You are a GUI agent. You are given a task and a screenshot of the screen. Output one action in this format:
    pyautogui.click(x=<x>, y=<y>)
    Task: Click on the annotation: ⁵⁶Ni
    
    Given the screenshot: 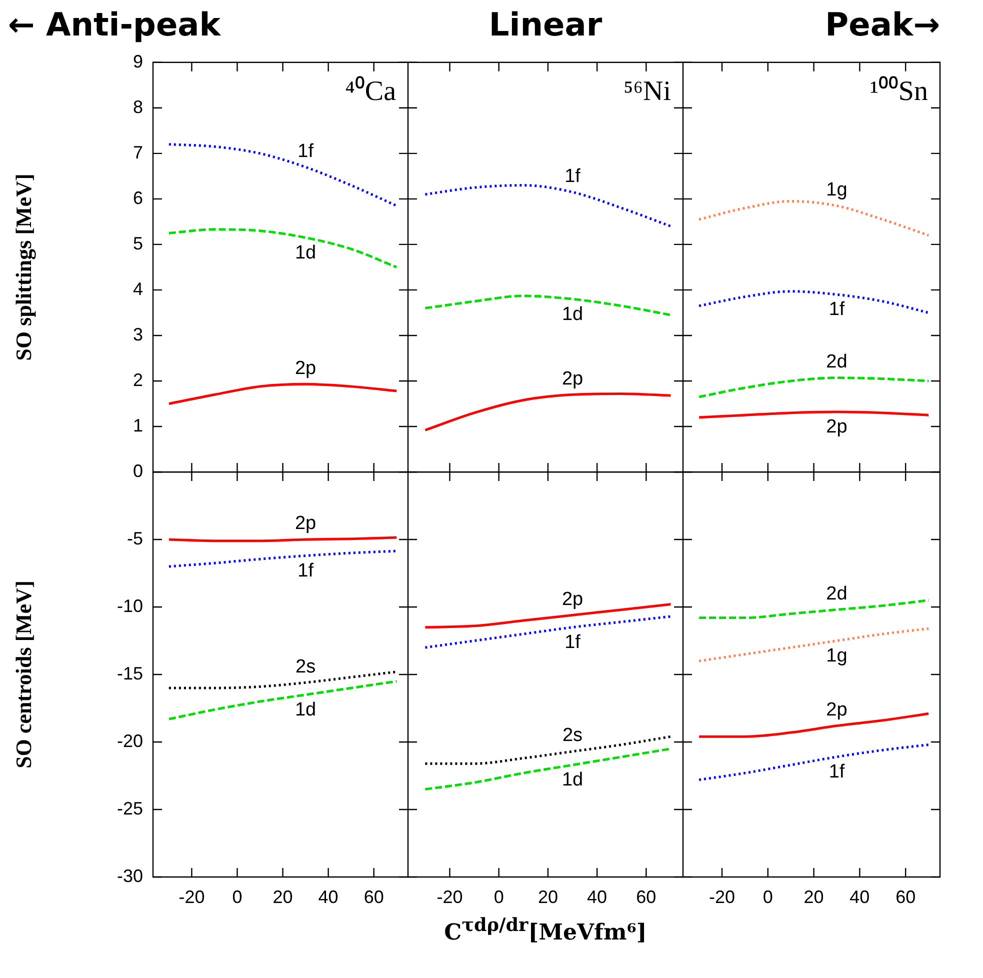 What is the action you would take?
    pyautogui.click(x=647, y=91)
    